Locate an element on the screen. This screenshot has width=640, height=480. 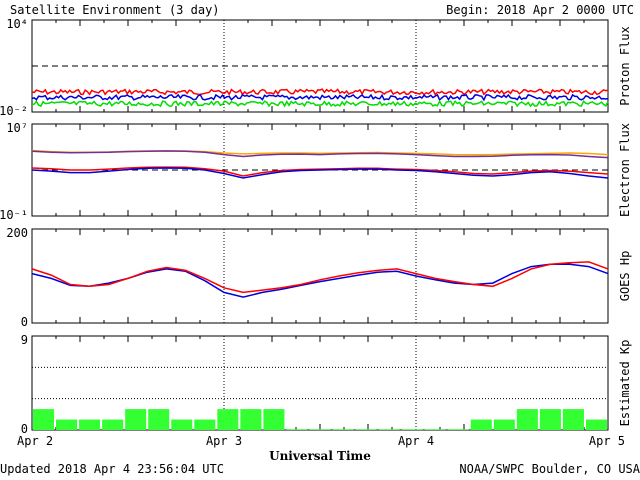
hp-series-red is located at coordinates (320, 277).